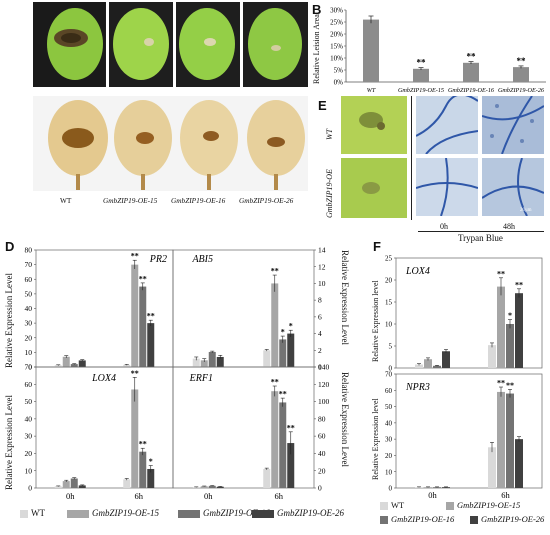  I want to click on category-label: 0h, so click(432, 495).